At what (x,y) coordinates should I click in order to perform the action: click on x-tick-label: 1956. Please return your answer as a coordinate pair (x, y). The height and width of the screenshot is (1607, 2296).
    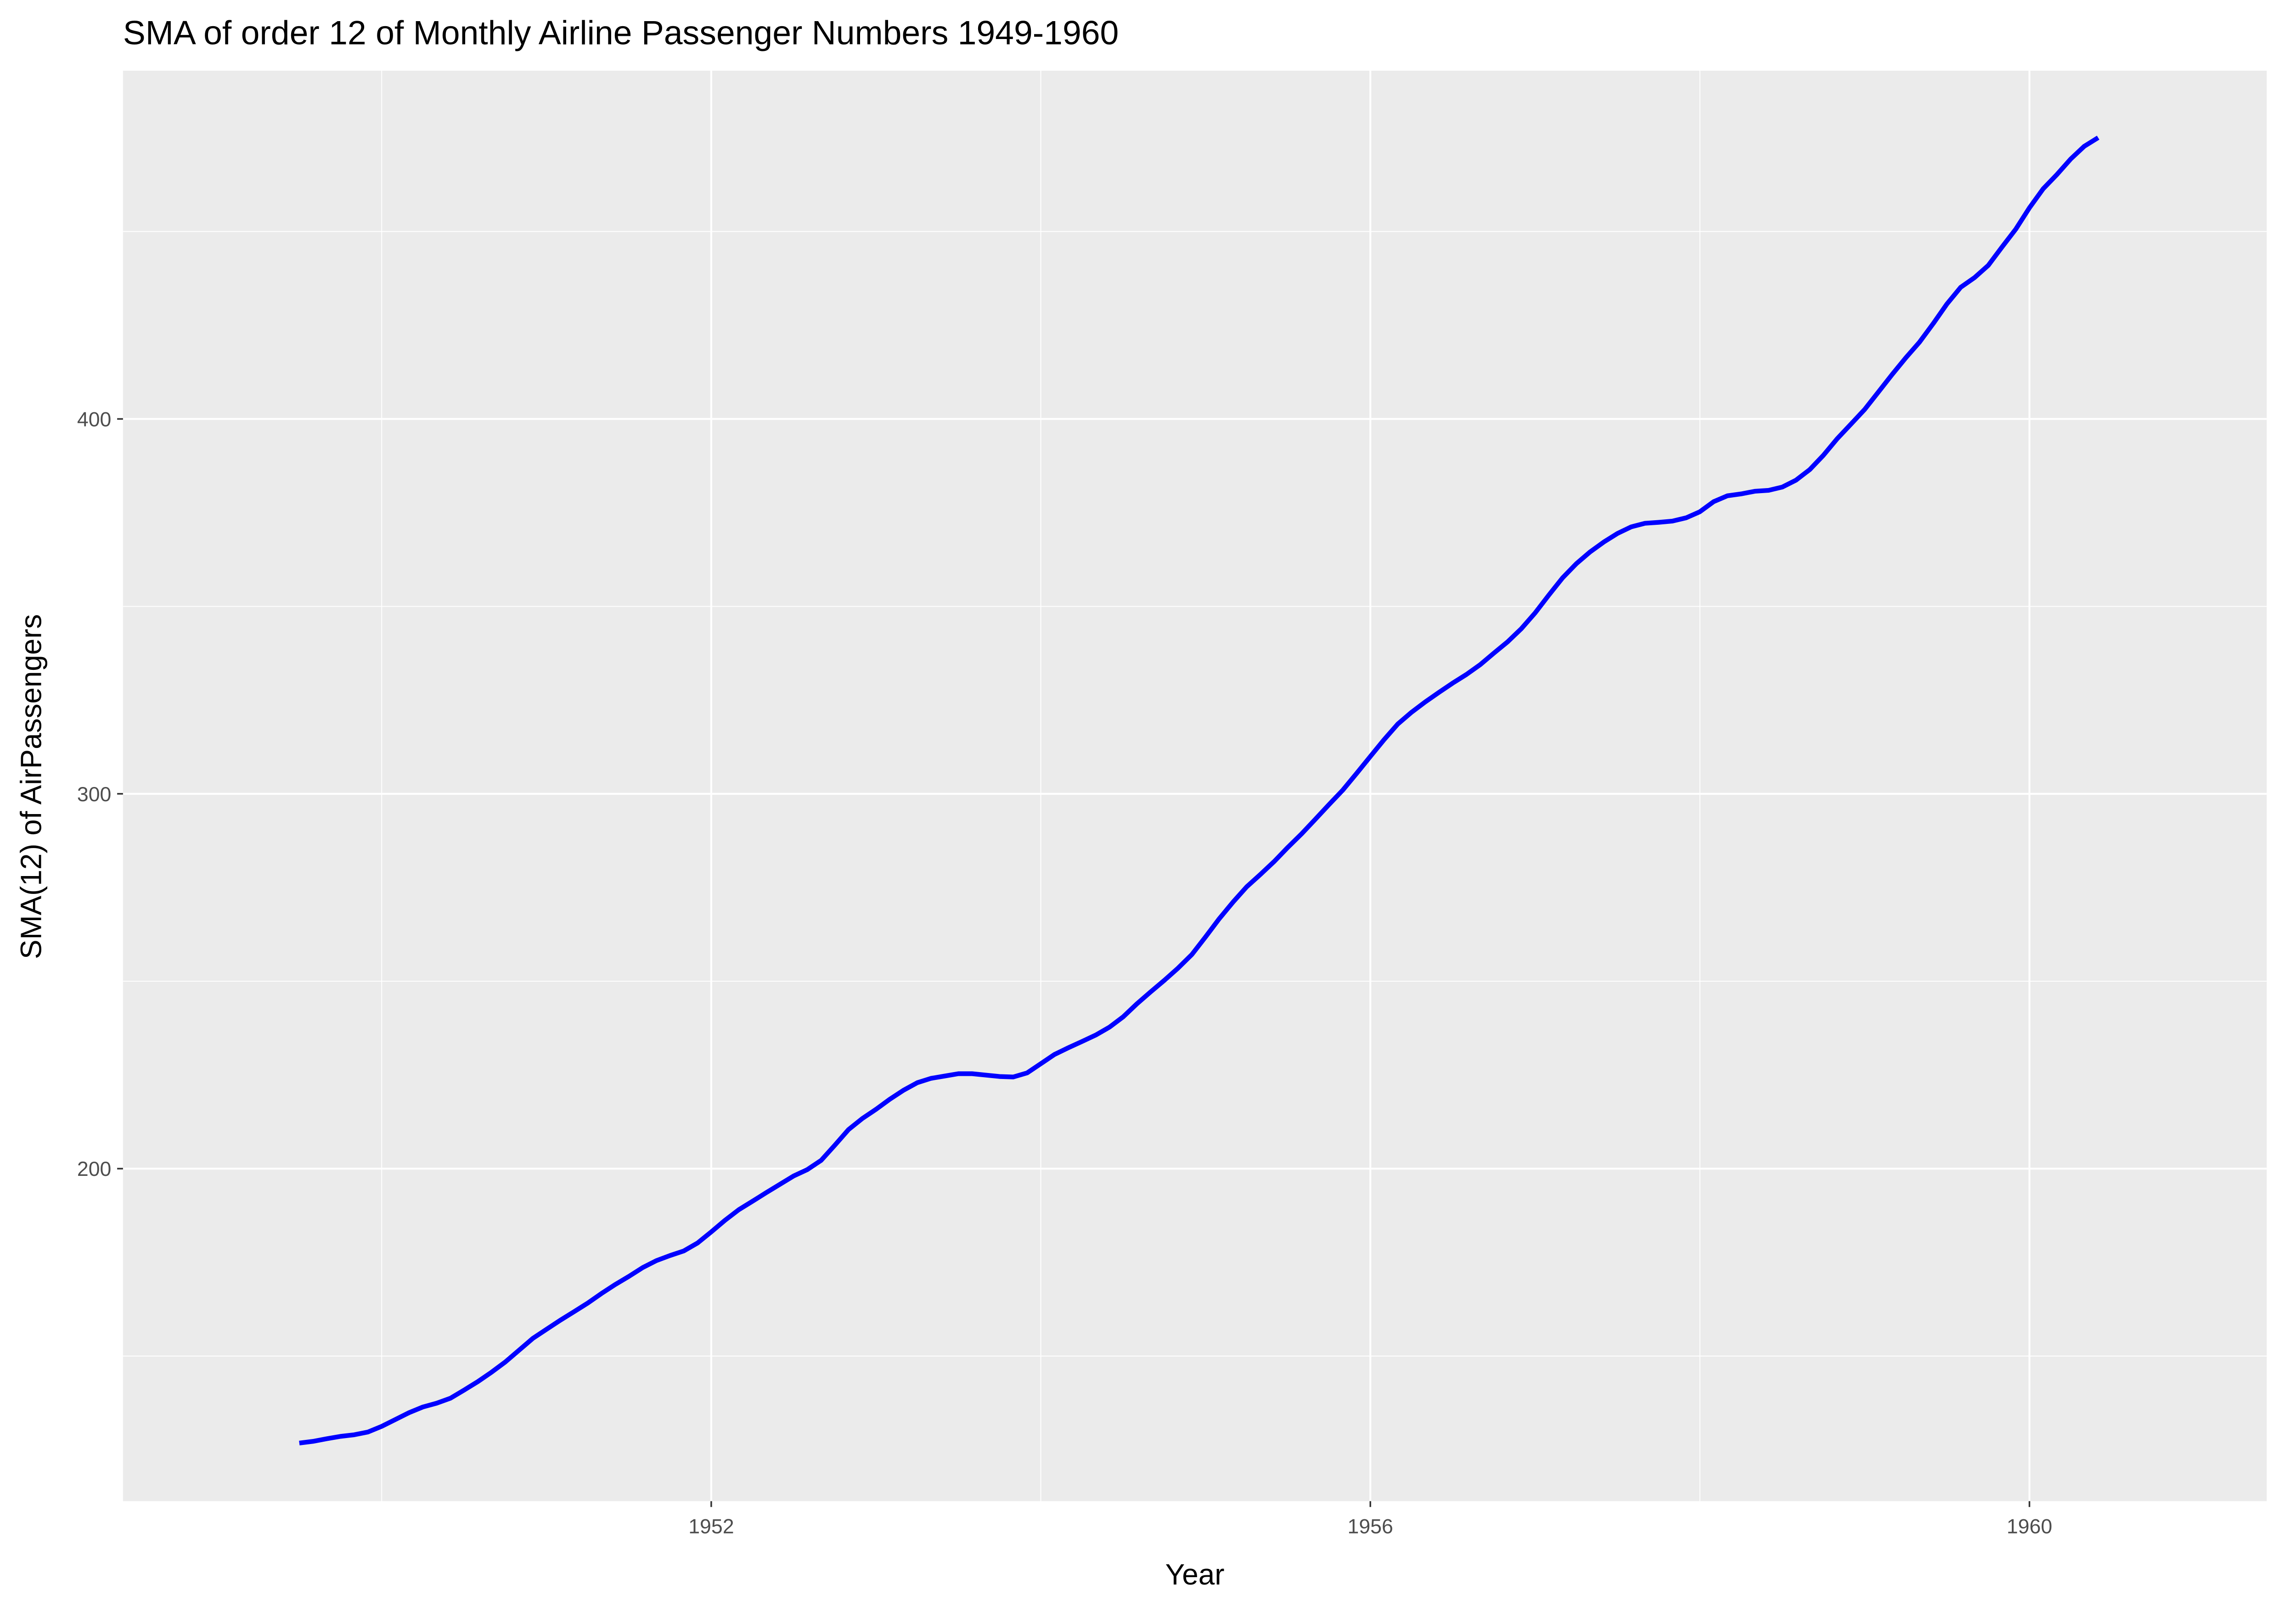
    Looking at the image, I should click on (1370, 1527).